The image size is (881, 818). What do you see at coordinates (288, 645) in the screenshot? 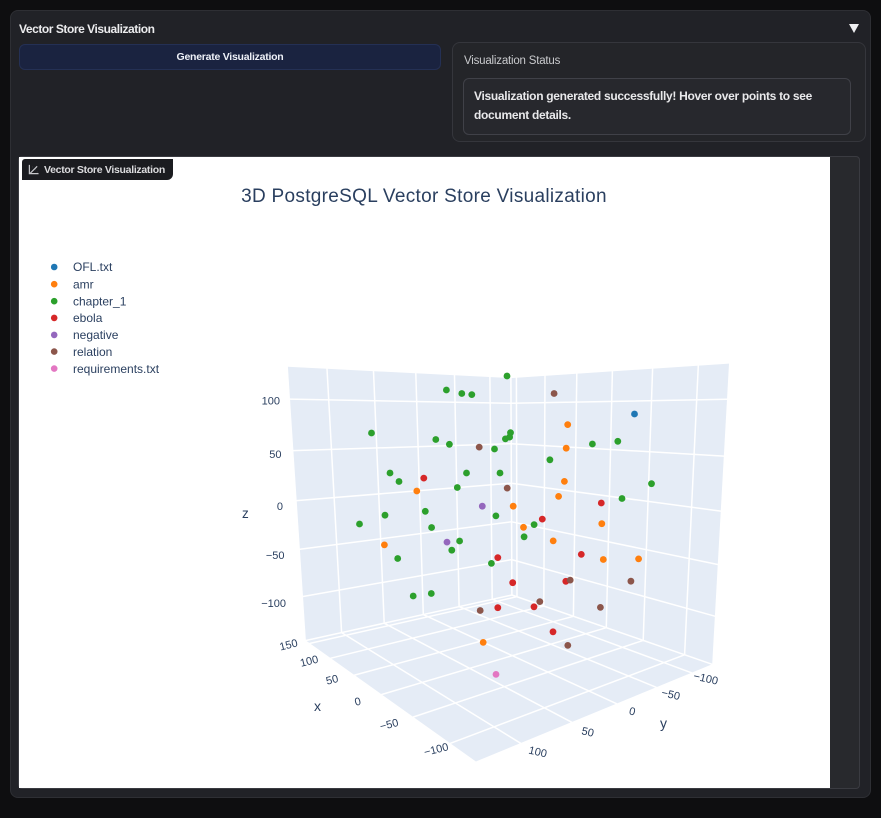
I see `svg-text: 150` at bounding box center [288, 645].